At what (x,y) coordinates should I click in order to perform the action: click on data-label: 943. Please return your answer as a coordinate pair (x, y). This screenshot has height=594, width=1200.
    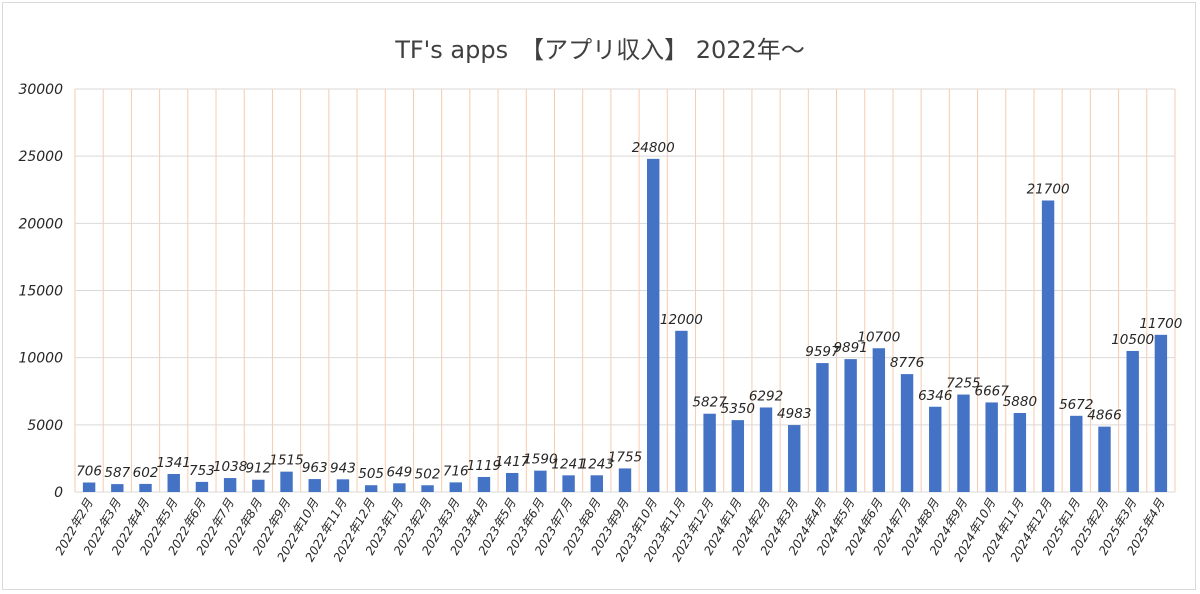
    Looking at the image, I should click on (343, 468).